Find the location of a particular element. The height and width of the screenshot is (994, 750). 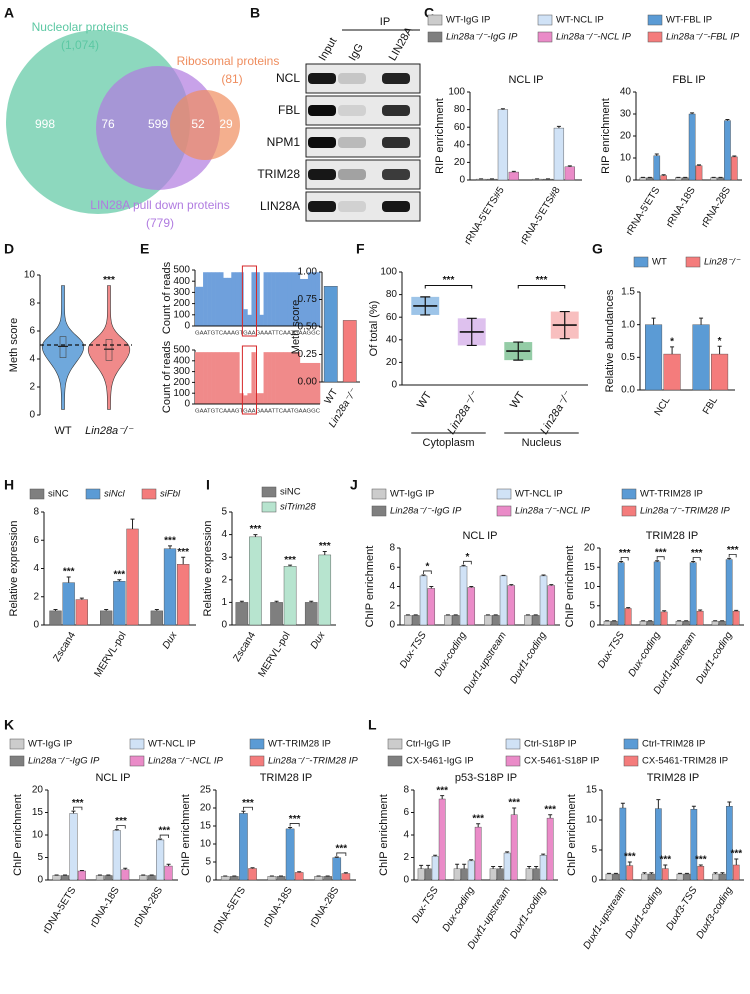

sequence: GAATGTCAAAGTGAAGAAATTCAATGAAGGC is located at coordinates (257, 333).